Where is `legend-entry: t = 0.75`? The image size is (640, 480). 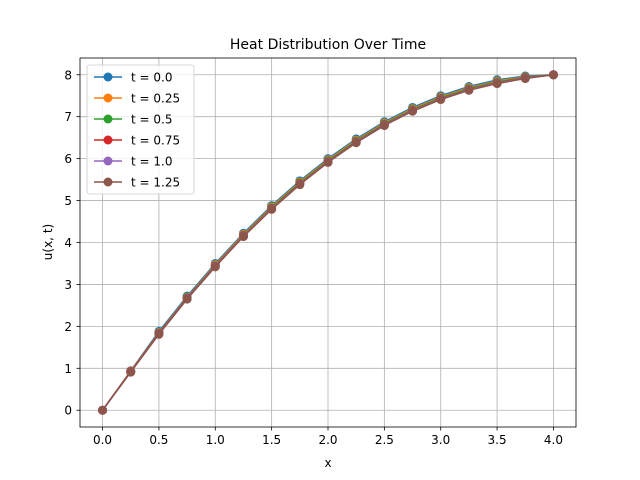
legend-entry: t = 0.75 is located at coordinates (137, 141).